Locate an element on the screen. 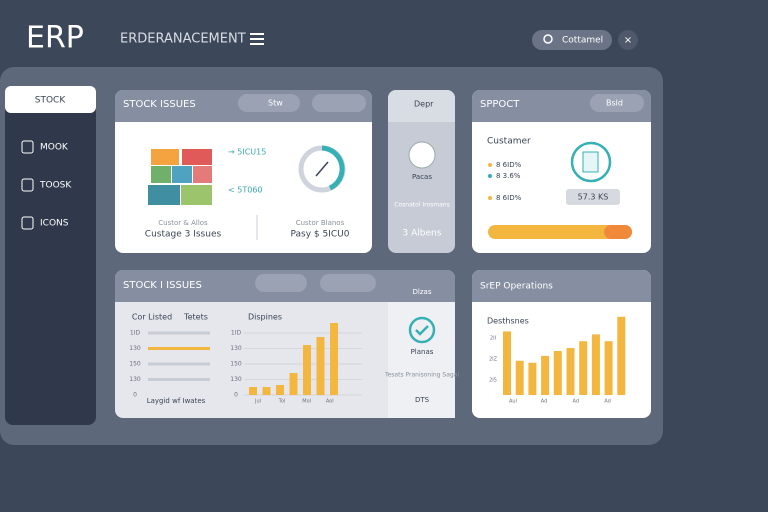 This screenshot has width=768, height=512. heading: Desthsnes is located at coordinates (508, 321).